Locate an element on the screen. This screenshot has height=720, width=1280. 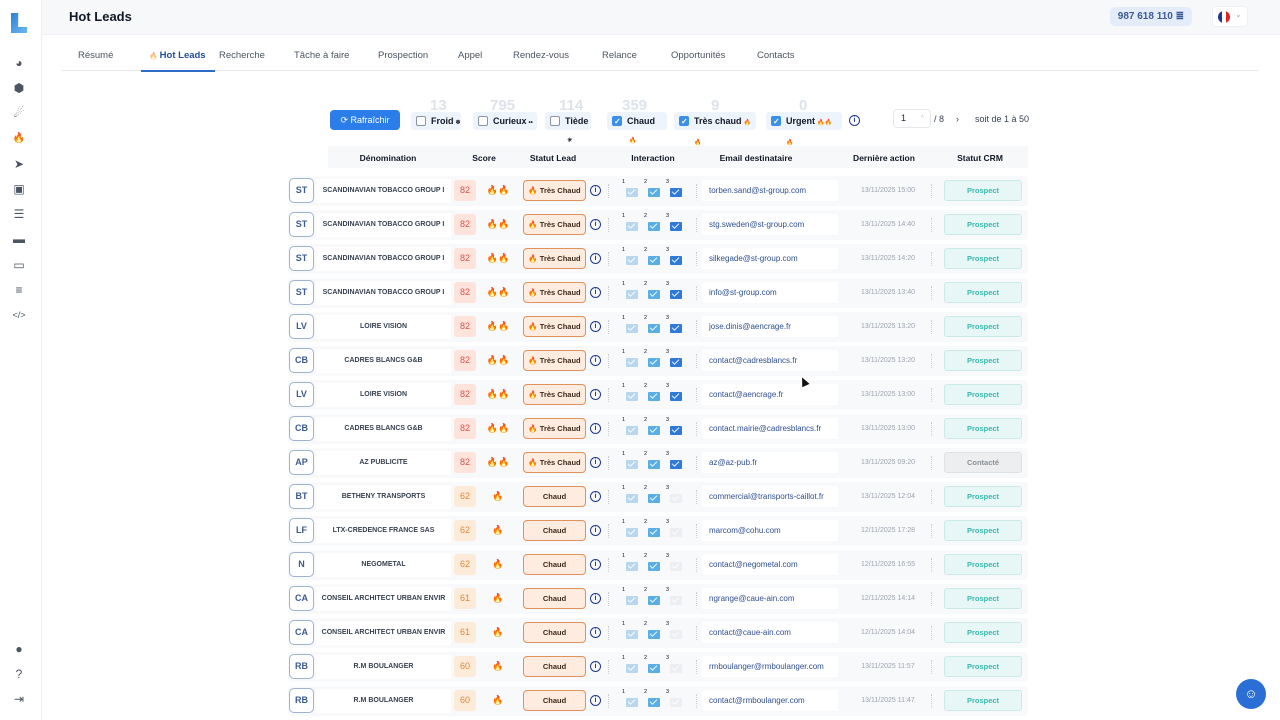
filter-tr-s-chaud: Très chaud🔥🔥 is located at coordinates (715, 129).